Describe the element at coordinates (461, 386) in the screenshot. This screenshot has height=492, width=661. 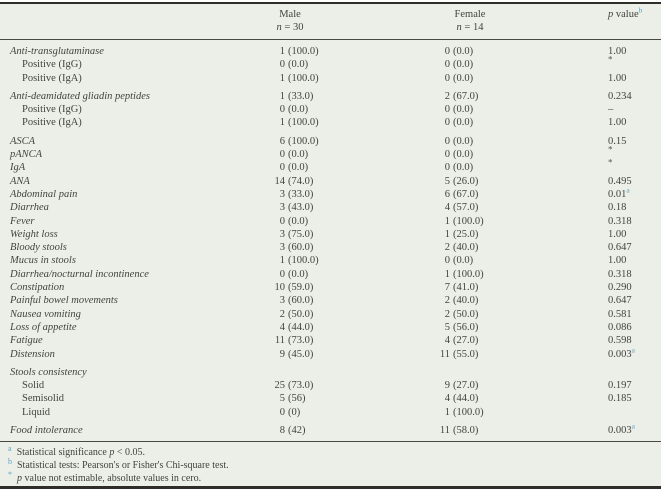
I see `female-value: 9 (27.0)` at that location.